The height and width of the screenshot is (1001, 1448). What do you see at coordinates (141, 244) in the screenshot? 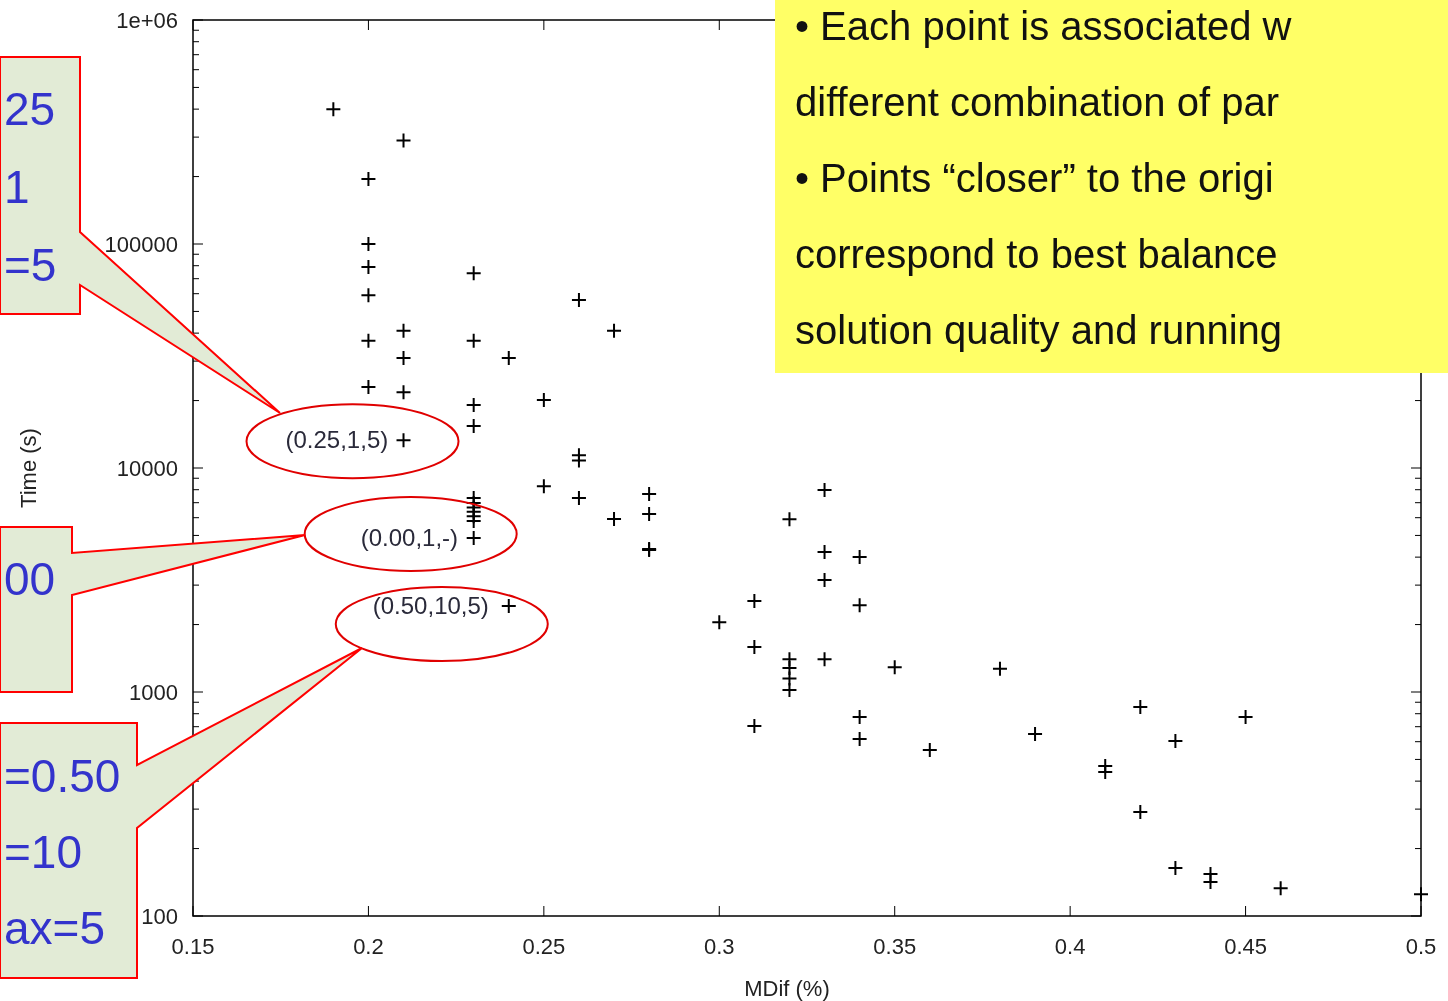
I see `y-tick-label: 100000` at bounding box center [141, 244].